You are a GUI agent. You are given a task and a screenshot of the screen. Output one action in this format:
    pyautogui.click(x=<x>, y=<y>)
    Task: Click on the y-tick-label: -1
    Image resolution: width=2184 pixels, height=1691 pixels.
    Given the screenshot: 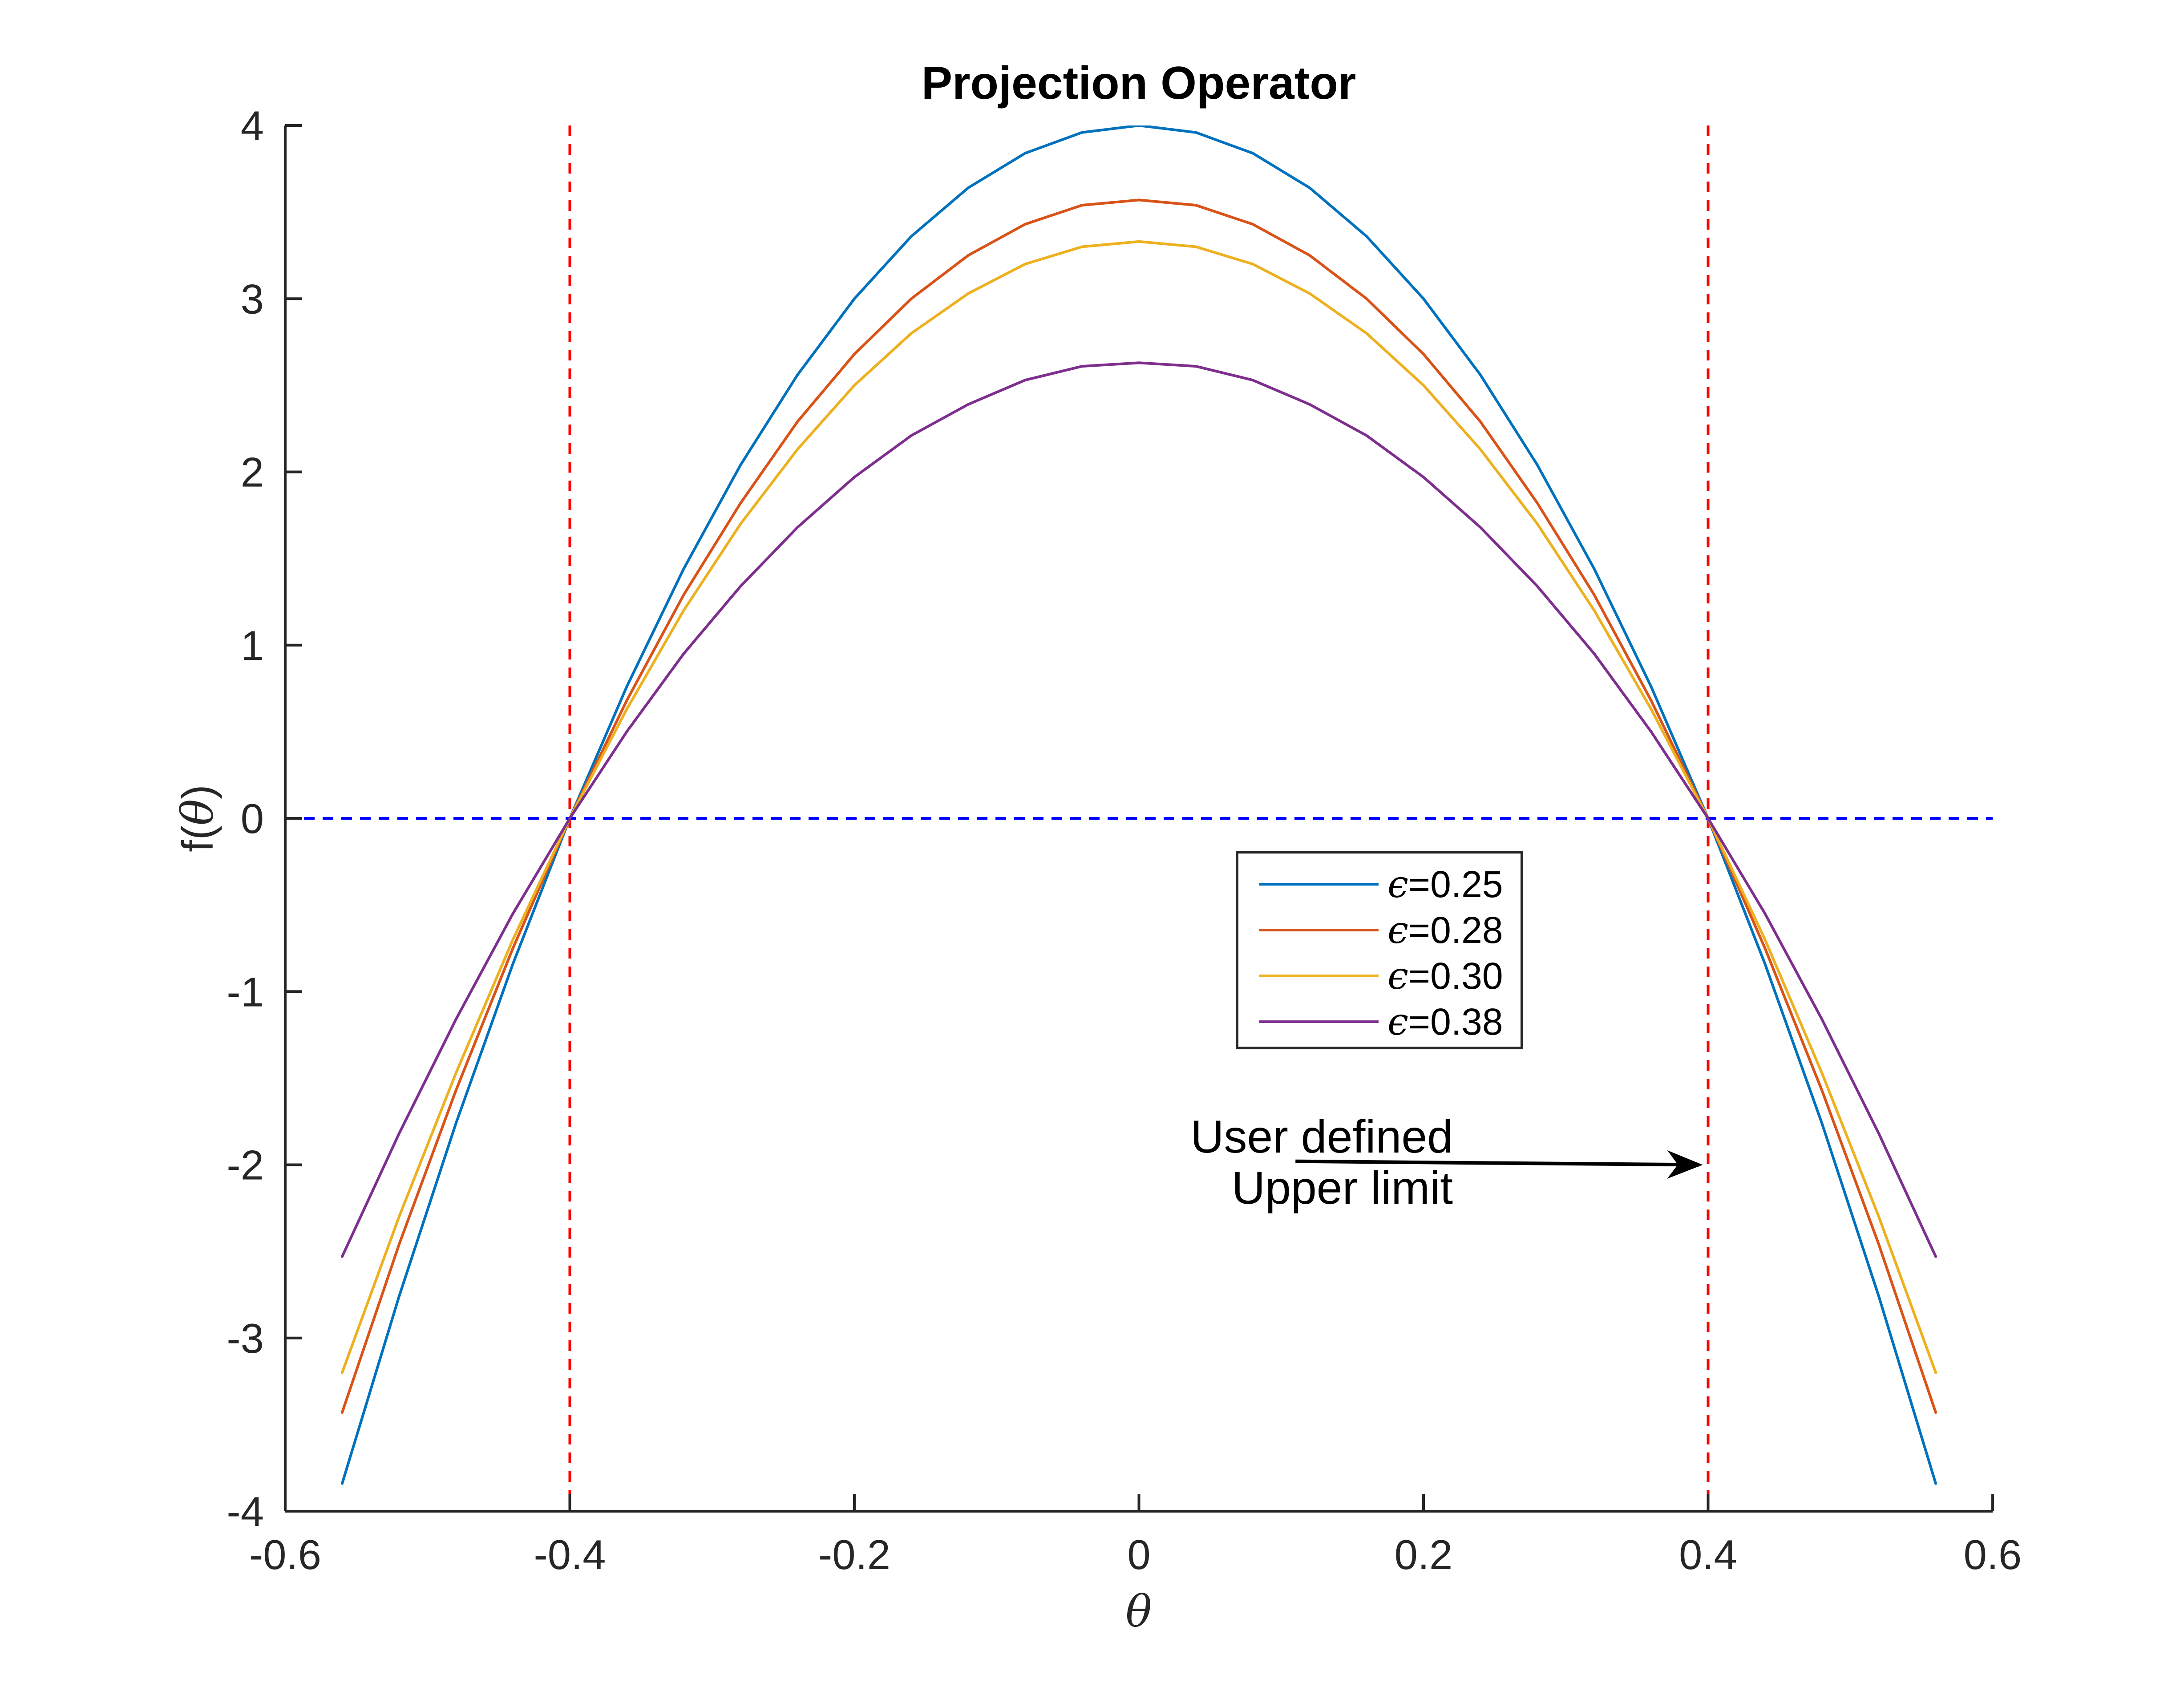 What is the action you would take?
    pyautogui.click(x=245, y=991)
    